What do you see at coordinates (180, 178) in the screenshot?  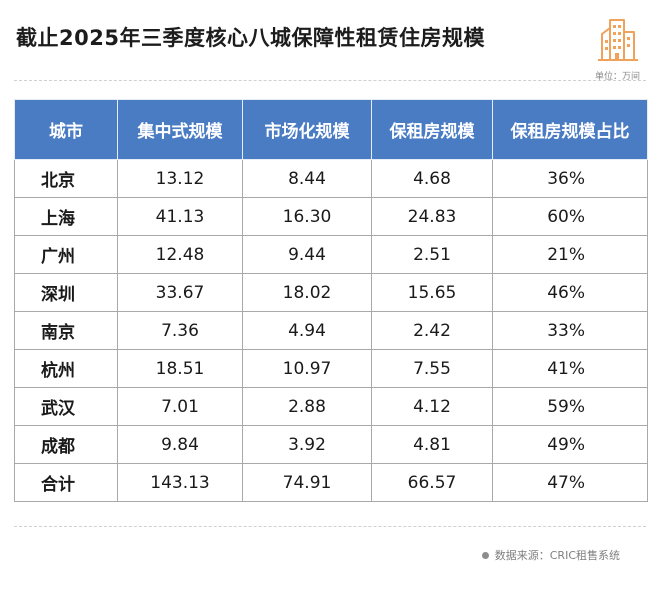 I see `table-cell: 13.12` at bounding box center [180, 178].